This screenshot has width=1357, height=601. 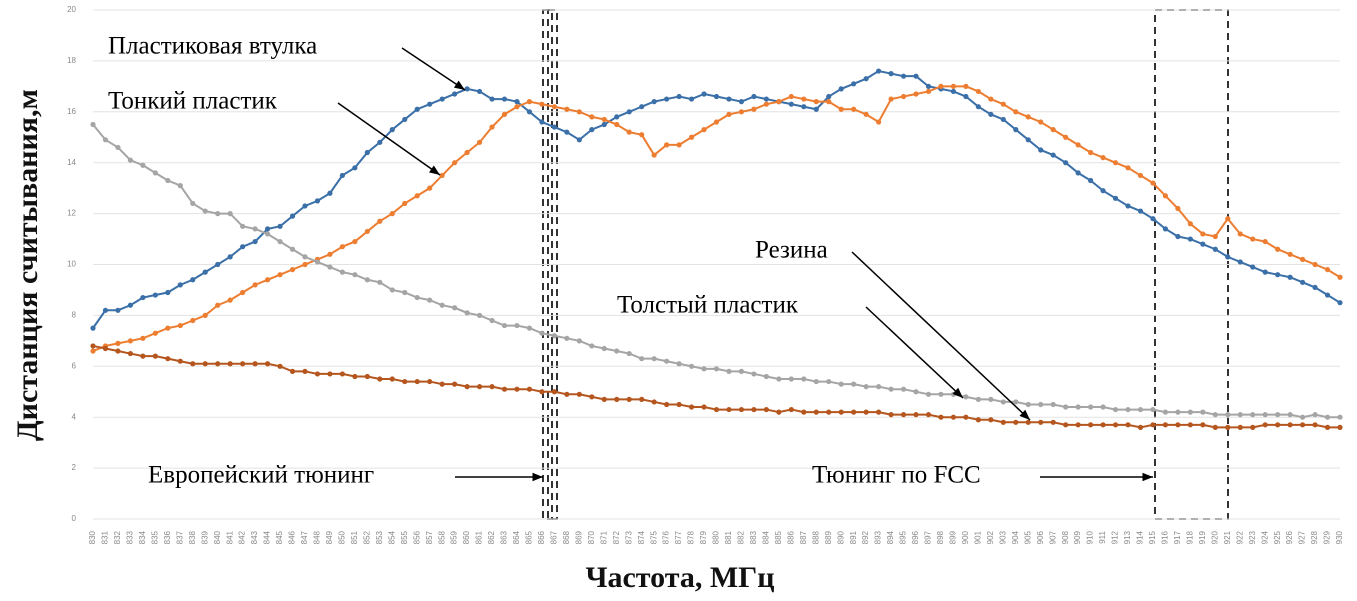 What do you see at coordinates (896, 475) in the screenshot?
I see `tuning-annotation: Тюнинг по FCC` at bounding box center [896, 475].